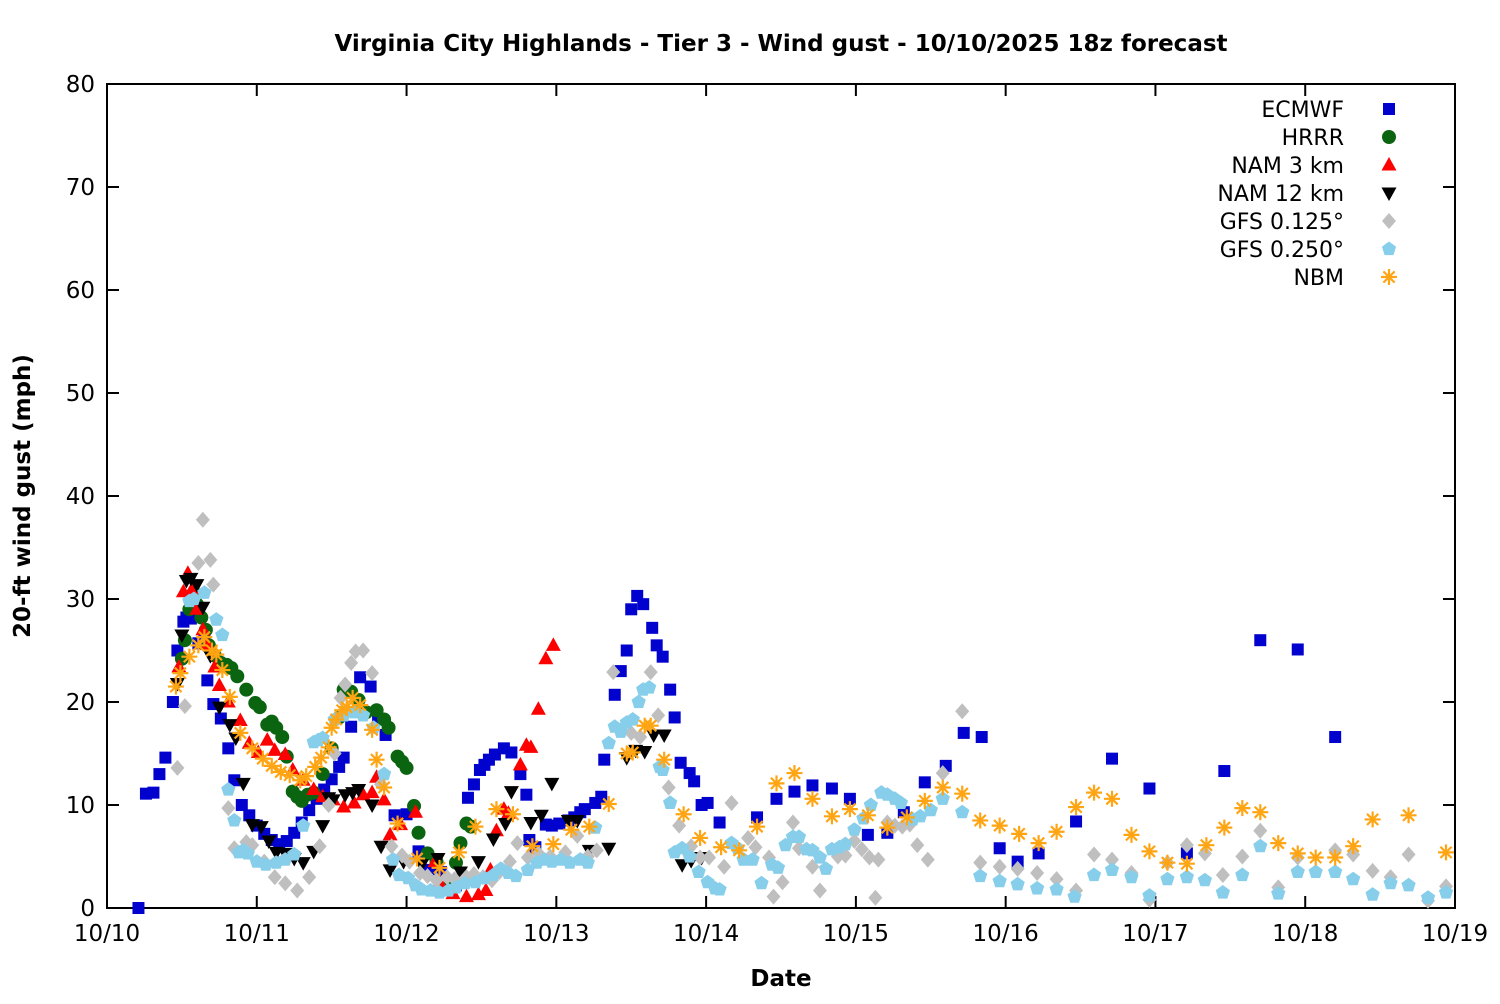 The height and width of the screenshot is (1004, 1500). Describe the element at coordinates (388, 727) in the screenshot. I see `hrrr-point-shape` at that location.